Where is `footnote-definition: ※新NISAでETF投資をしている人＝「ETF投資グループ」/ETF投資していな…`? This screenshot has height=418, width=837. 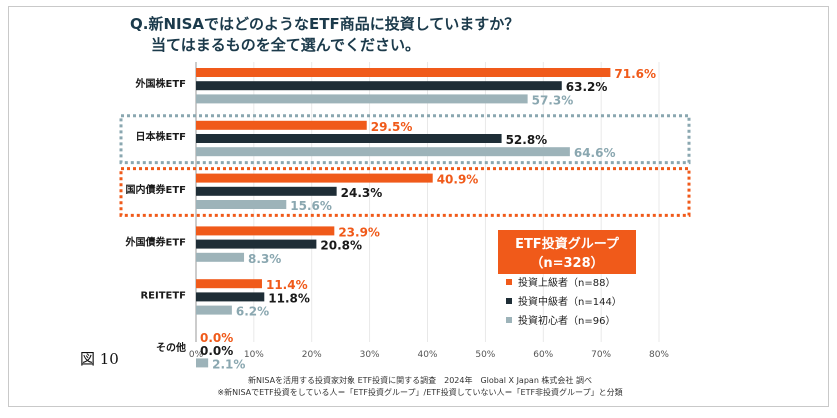
footnote-definition: ※新NISAでETF投資をしている人＝「ETF投資グループ」/ETF投資していな… is located at coordinates (419, 392).